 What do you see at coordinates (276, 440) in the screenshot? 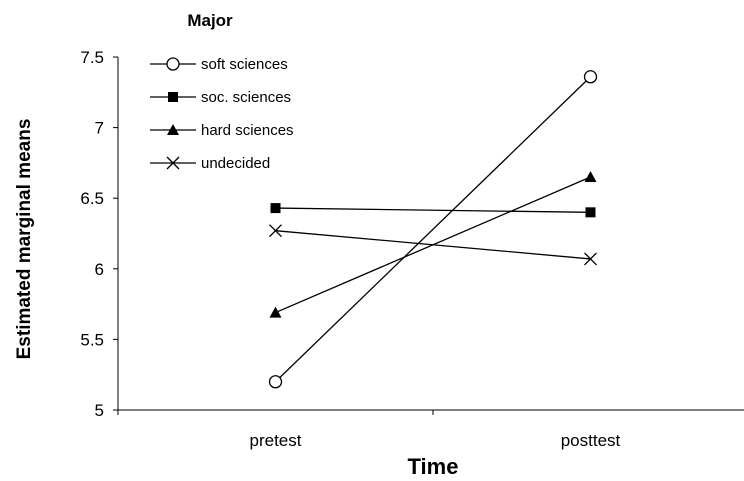
I see `x-tick-label: pretest` at bounding box center [276, 440].